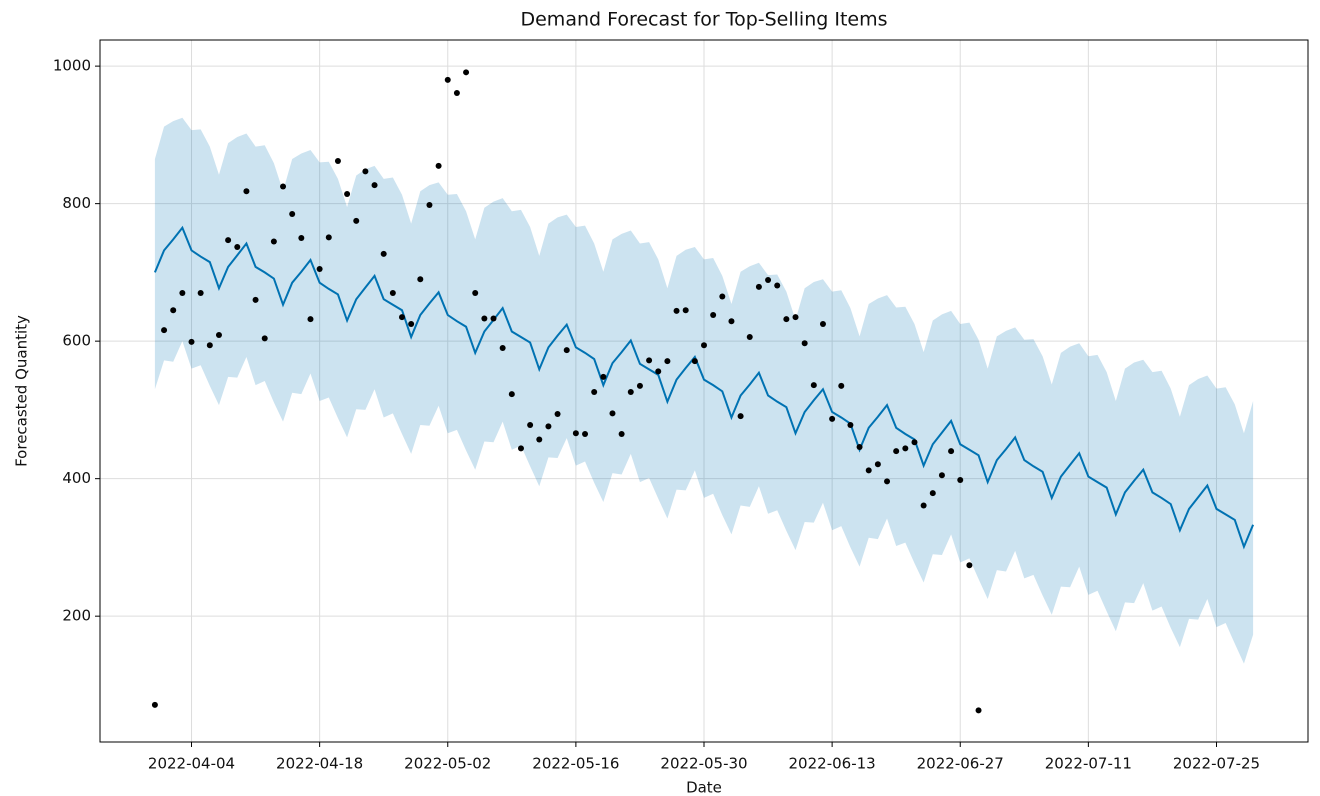 This screenshot has width=1320, height=796. What do you see at coordinates (1216, 764) in the screenshot?
I see `x-tick-label: 2022-07-25` at bounding box center [1216, 764].